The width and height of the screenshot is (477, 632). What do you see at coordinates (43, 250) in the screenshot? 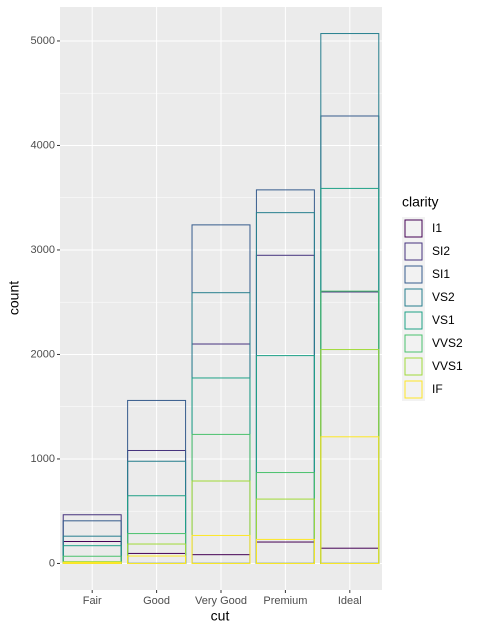
I see `y-tick-label: 3000` at bounding box center [43, 250].